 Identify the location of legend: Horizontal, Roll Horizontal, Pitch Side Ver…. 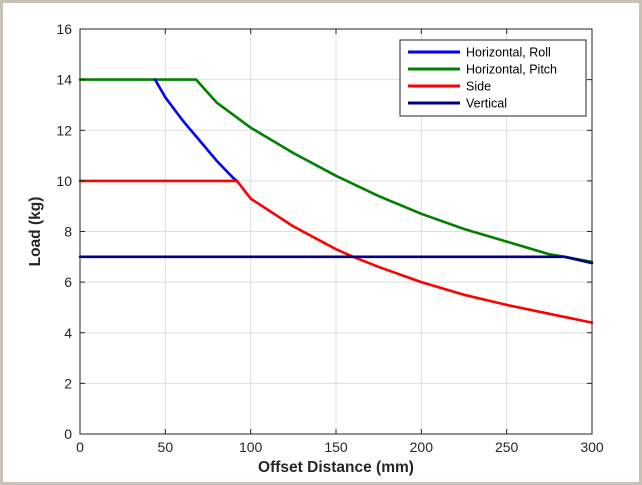
(493, 78).